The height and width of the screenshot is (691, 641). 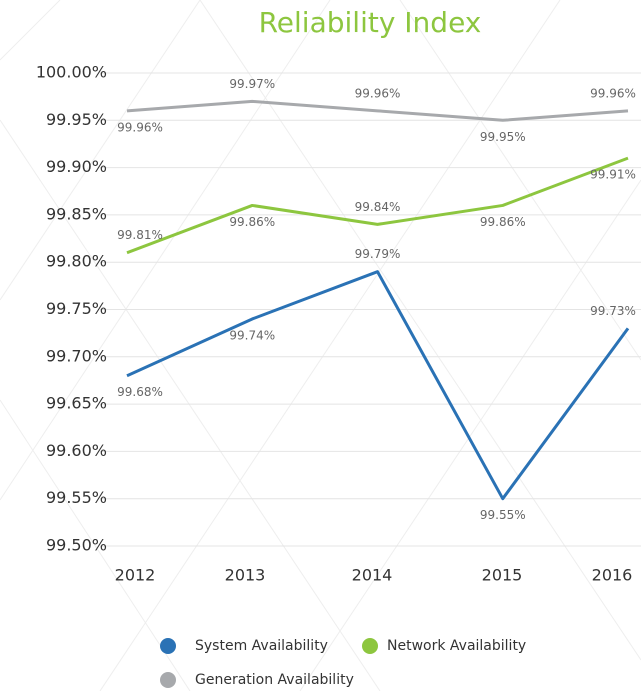 What do you see at coordinates (76, 355) in the screenshot?
I see `y-tick-label: 99.70%` at bounding box center [76, 355].